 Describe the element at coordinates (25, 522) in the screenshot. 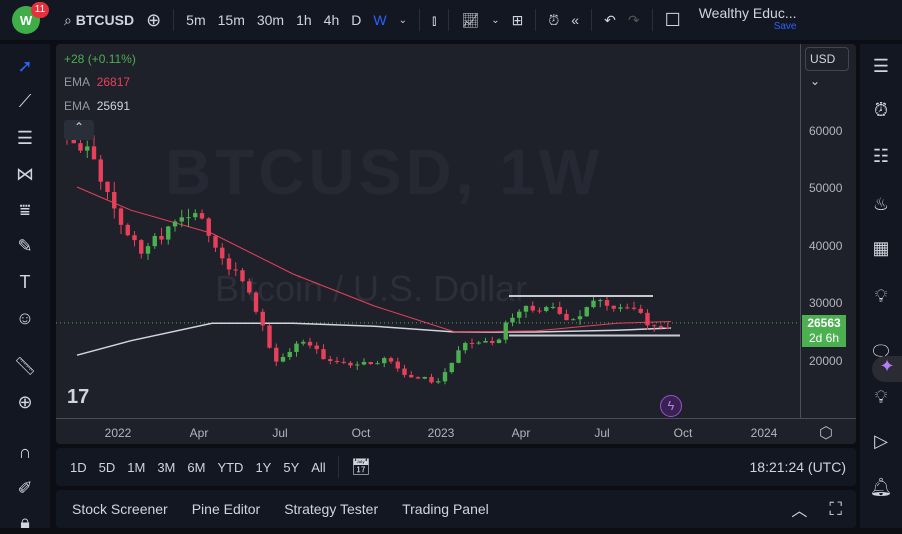

I see `lock-icon: 🔒︎` at that location.